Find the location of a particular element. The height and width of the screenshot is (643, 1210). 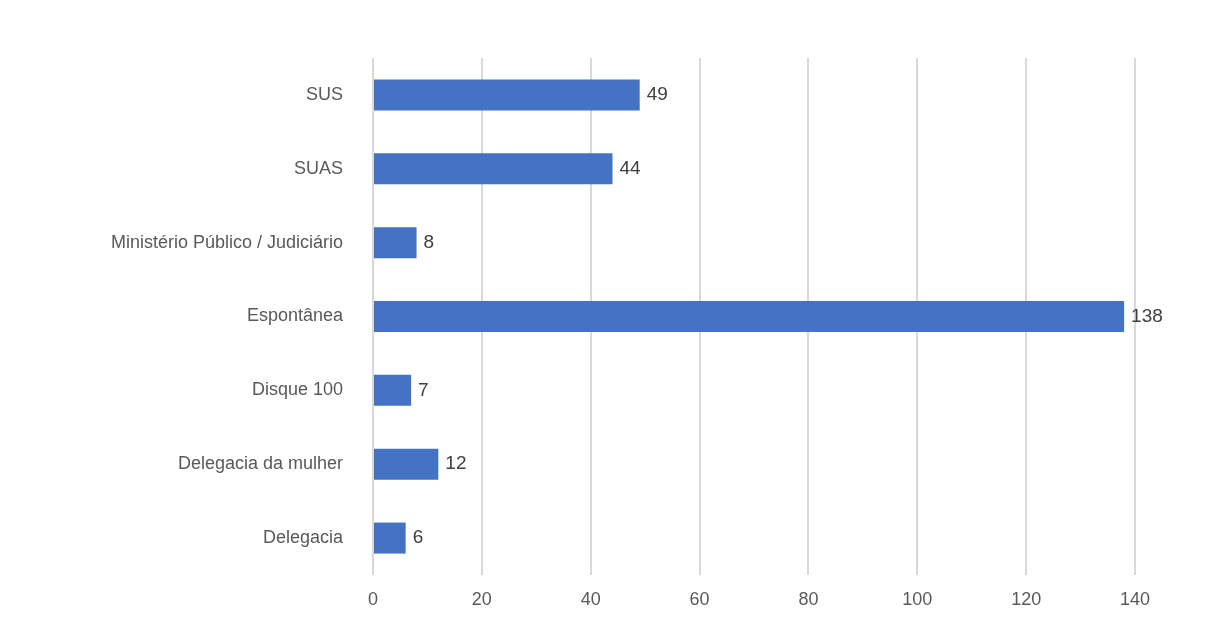

y-tick-label: SUS is located at coordinates (324, 93).